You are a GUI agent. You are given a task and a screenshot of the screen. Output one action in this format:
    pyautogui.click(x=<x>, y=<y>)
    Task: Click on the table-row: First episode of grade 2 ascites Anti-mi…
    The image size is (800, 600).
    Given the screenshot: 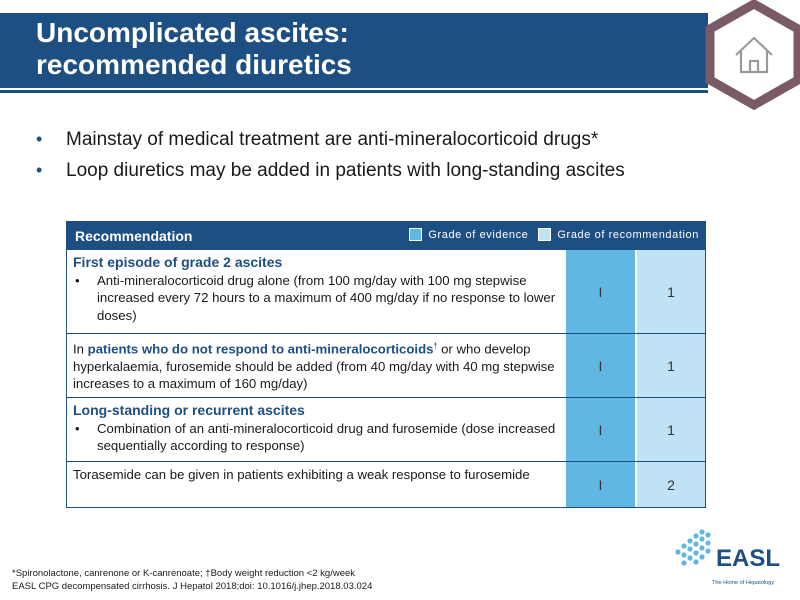 What is the action you would take?
    pyautogui.click(x=386, y=291)
    